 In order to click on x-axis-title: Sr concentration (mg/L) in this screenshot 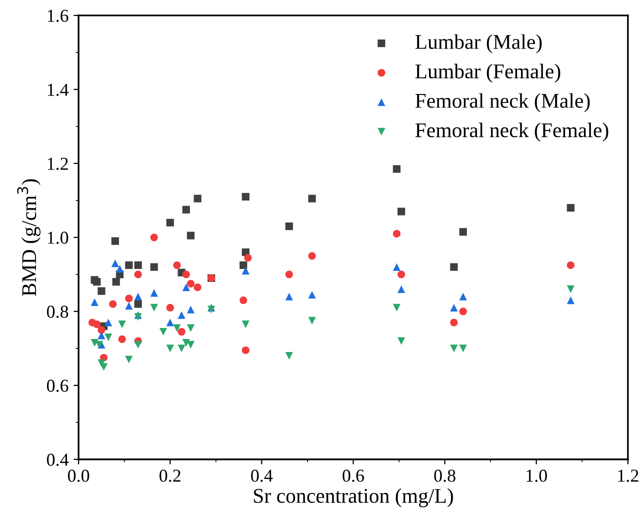, I will do `click(353, 498)`.